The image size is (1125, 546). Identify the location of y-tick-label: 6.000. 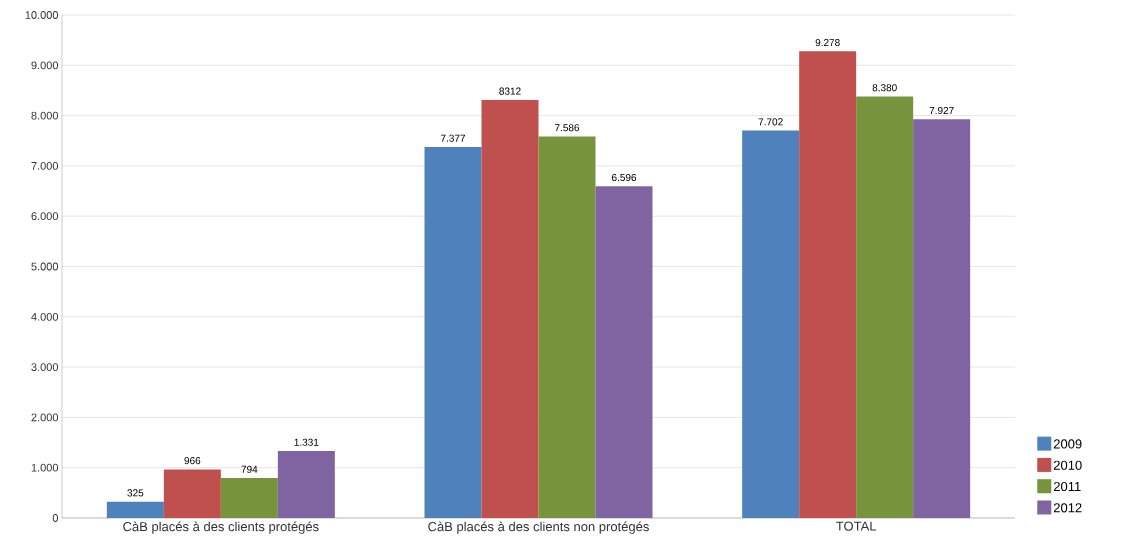
(45, 216).